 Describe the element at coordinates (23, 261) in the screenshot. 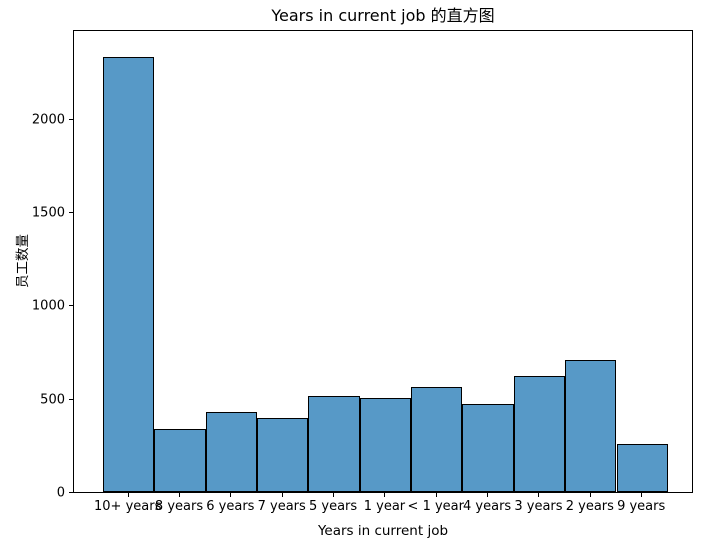

I see `y-axis-label: 员工数量` at that location.